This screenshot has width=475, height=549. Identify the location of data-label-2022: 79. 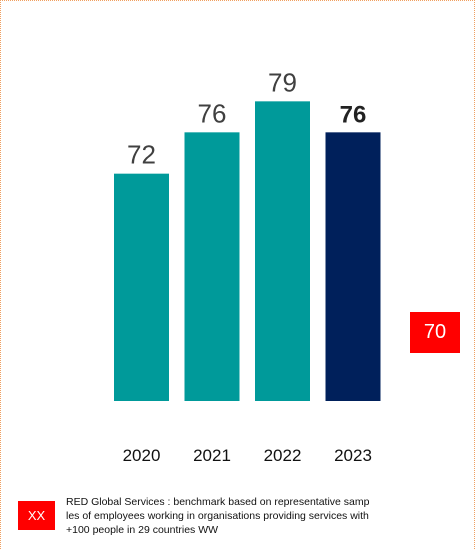
(282, 82).